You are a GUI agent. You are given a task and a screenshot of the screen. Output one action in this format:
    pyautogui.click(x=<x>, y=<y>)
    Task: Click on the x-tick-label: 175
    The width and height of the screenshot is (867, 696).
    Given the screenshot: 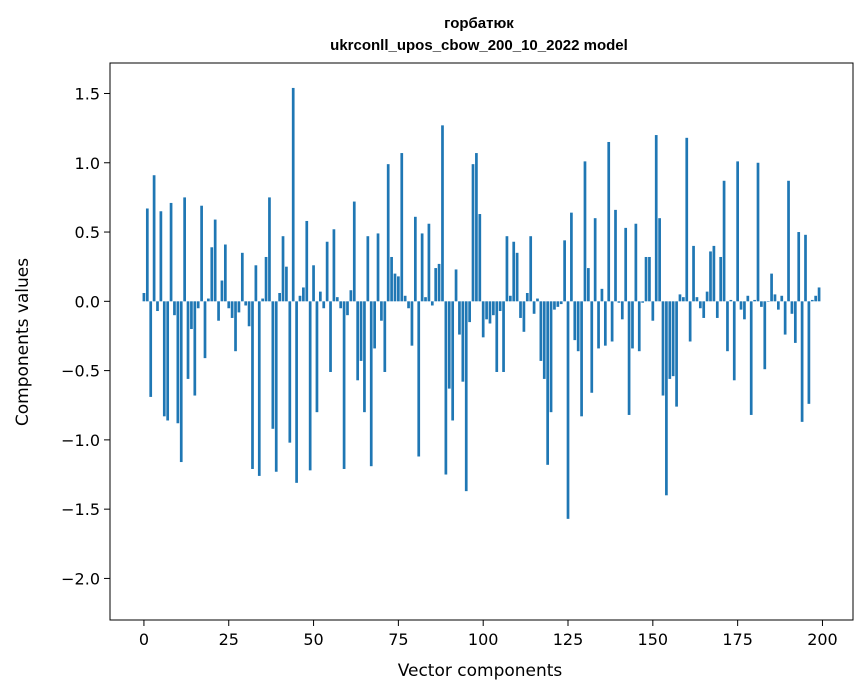 What is the action you would take?
    pyautogui.click(x=737, y=639)
    